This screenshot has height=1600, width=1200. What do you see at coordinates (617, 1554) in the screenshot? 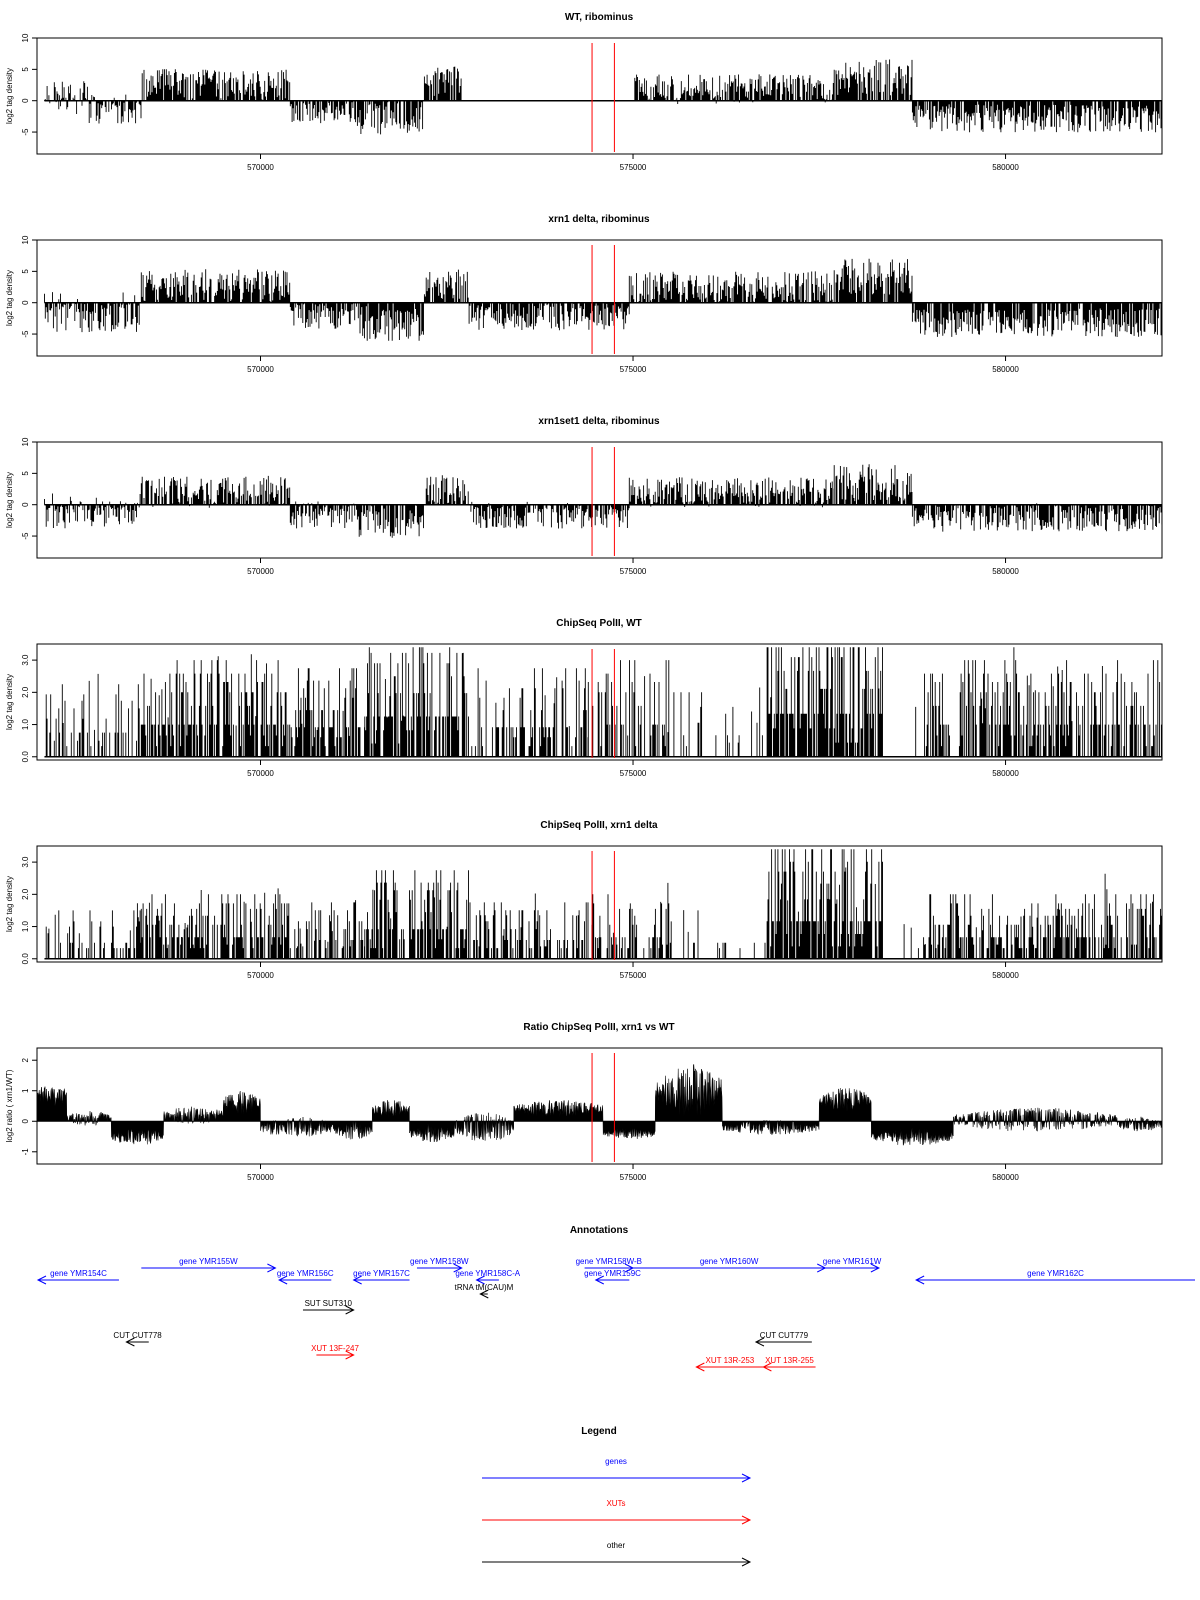
I see `legend-entry-other: other` at bounding box center [617, 1554].